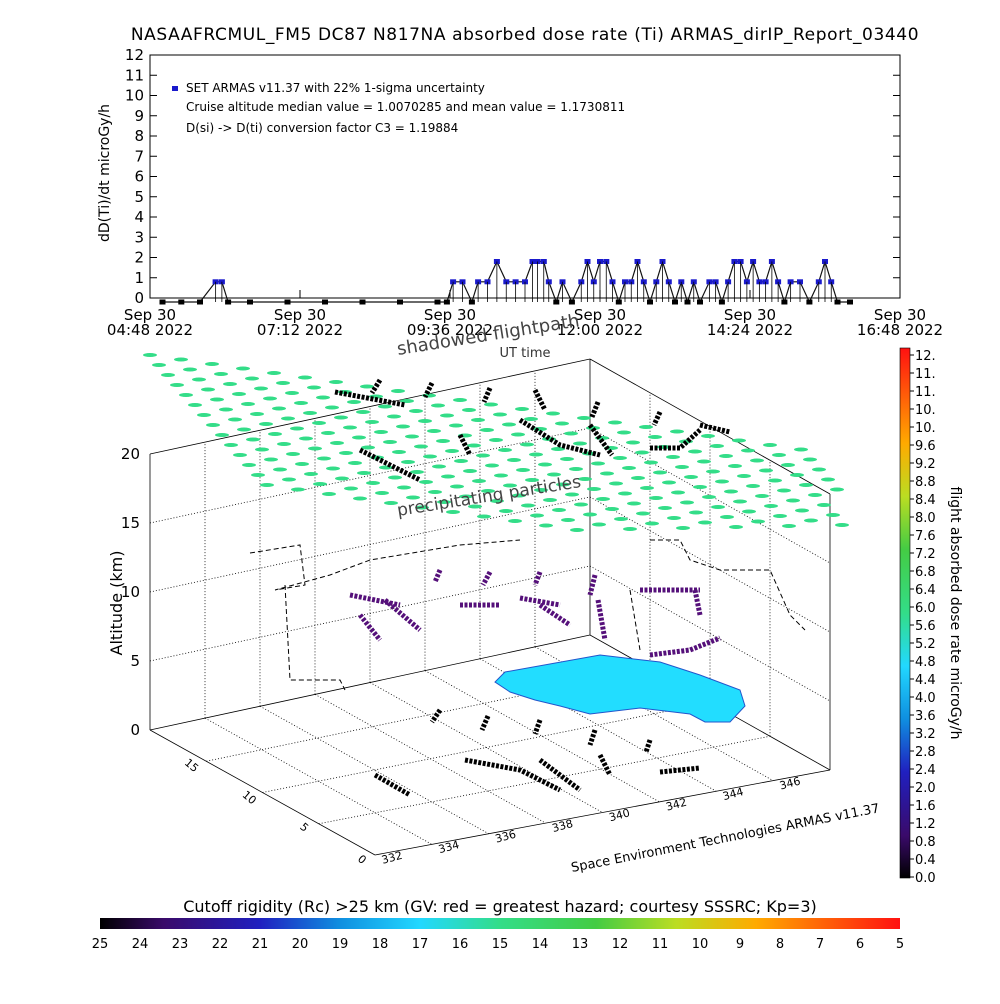 This screenshot has width=1000, height=1004. Describe the element at coordinates (750, 330) in the screenshot. I see `x-tick-label-line2: 14:24 2022` at that location.